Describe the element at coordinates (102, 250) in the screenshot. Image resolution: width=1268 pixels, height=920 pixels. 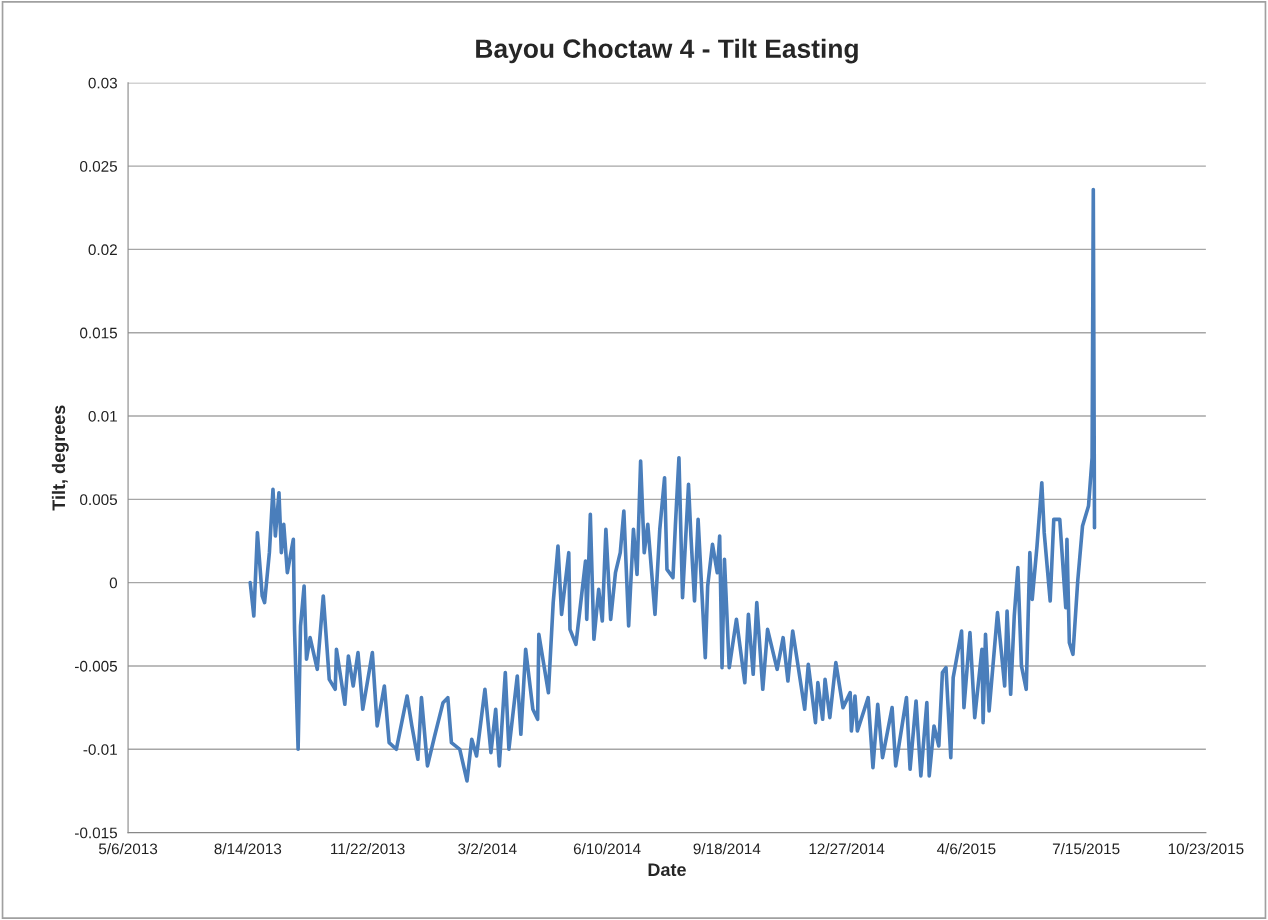
I see `y-tick-label: 0.02` at that location.